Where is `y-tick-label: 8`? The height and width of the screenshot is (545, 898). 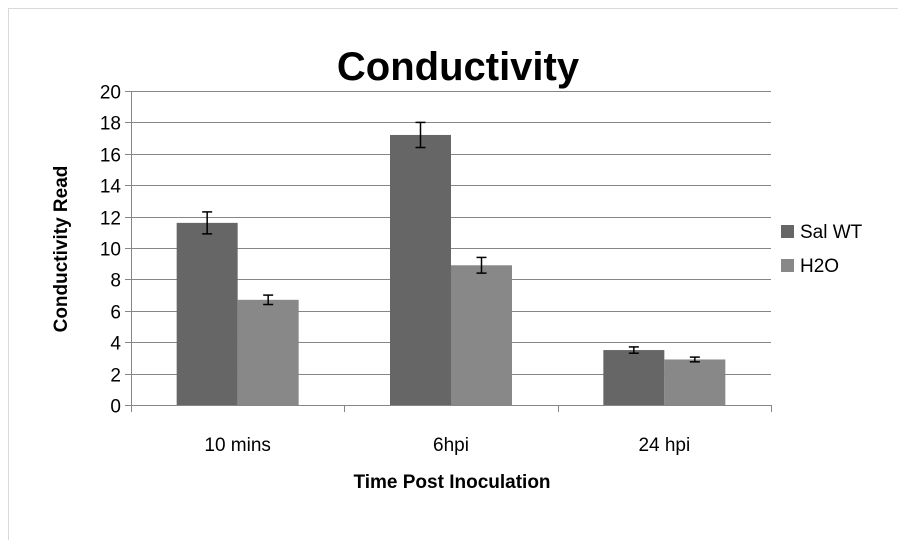 y-tick-label: 8 is located at coordinates (115, 281).